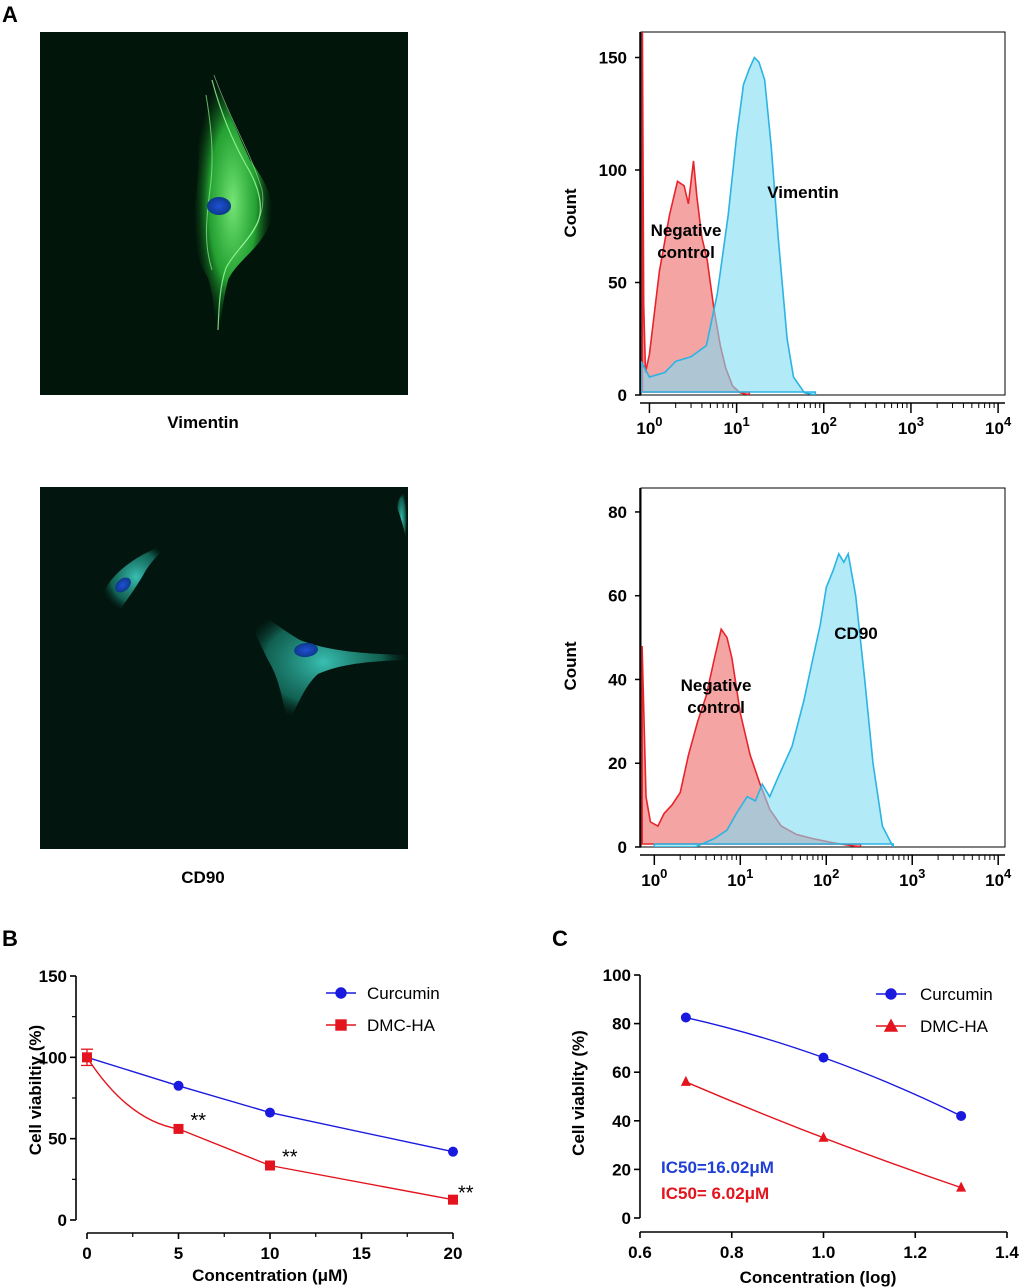  What do you see at coordinates (453, 1253) in the screenshot?
I see `chart-b-xtick-label-4: 20` at bounding box center [453, 1253].